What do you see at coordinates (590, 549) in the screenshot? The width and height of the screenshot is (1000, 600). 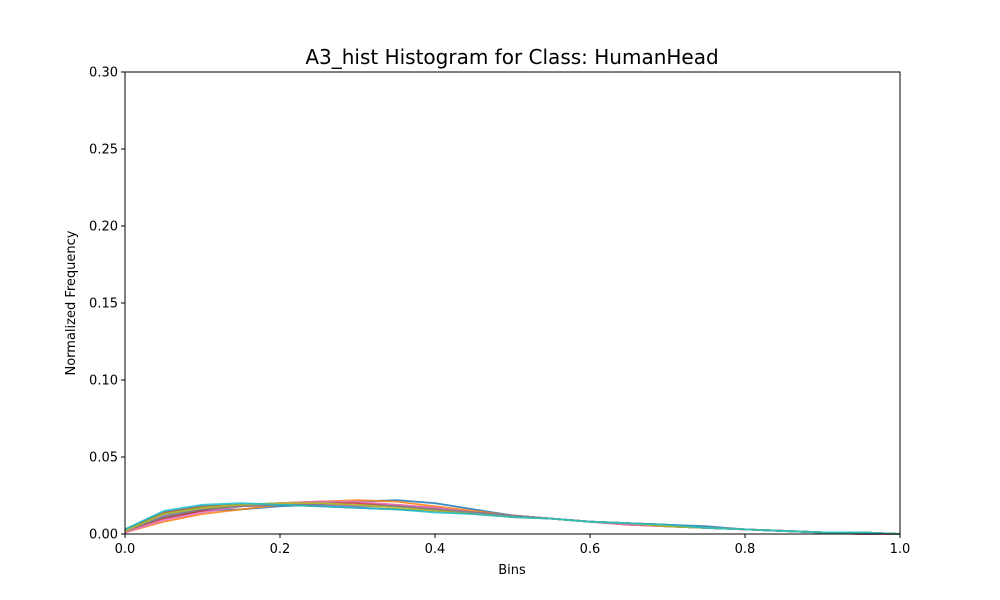 I see `x-tick-label: 0.6` at bounding box center [590, 549].